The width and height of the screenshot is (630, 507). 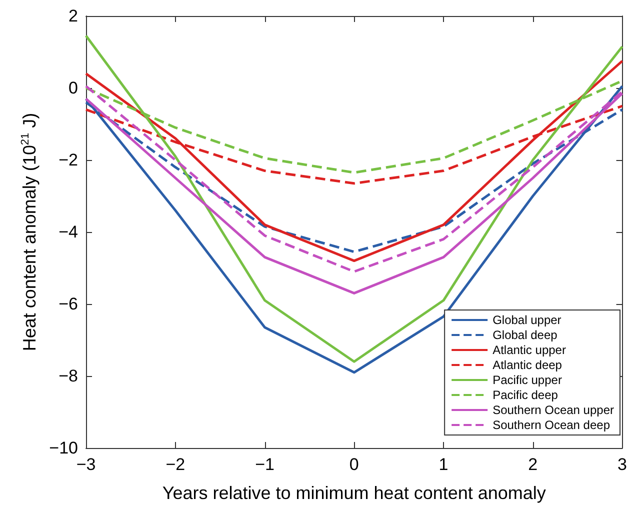 I want to click on x-axis-title: Years relative to minimum heat content anomaly, so click(x=354, y=493).